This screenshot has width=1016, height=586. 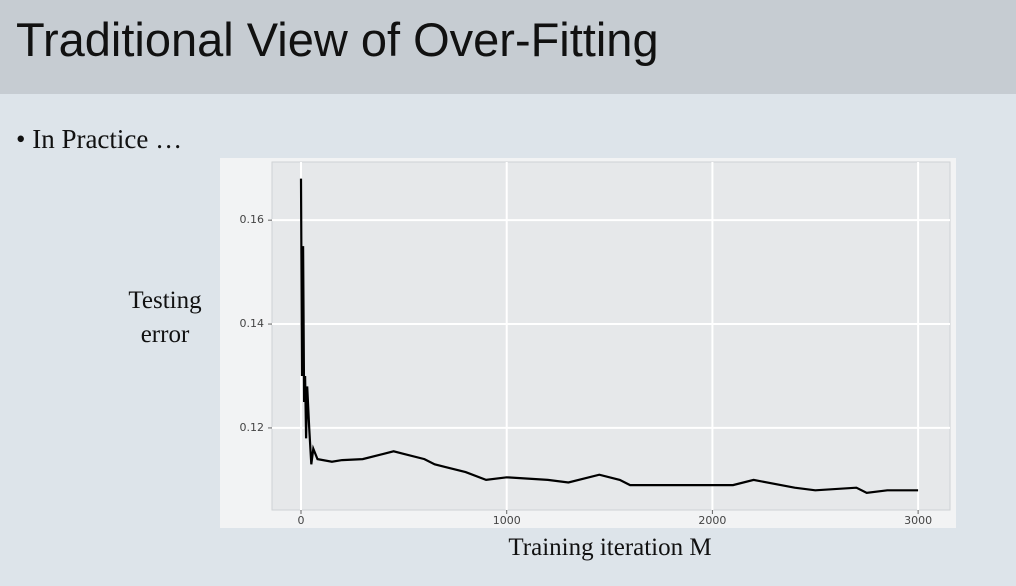 I want to click on x-tick-label: 3000, so click(x=918, y=520).